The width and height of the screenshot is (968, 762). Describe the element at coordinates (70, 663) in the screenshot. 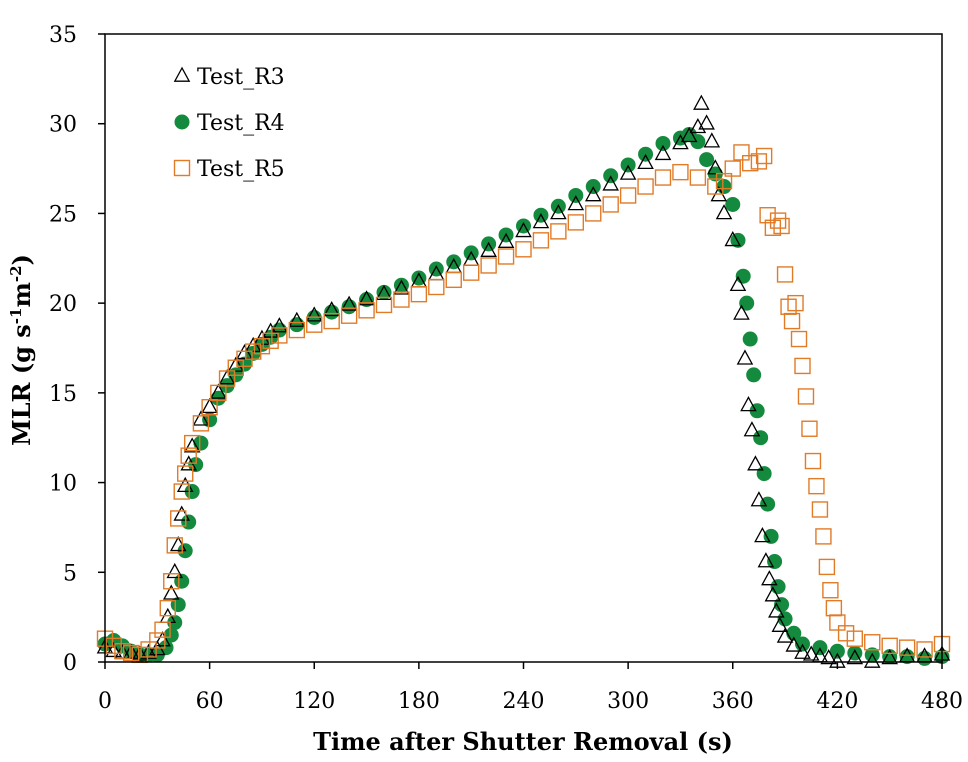

I see `y-tick-label: 0` at that location.